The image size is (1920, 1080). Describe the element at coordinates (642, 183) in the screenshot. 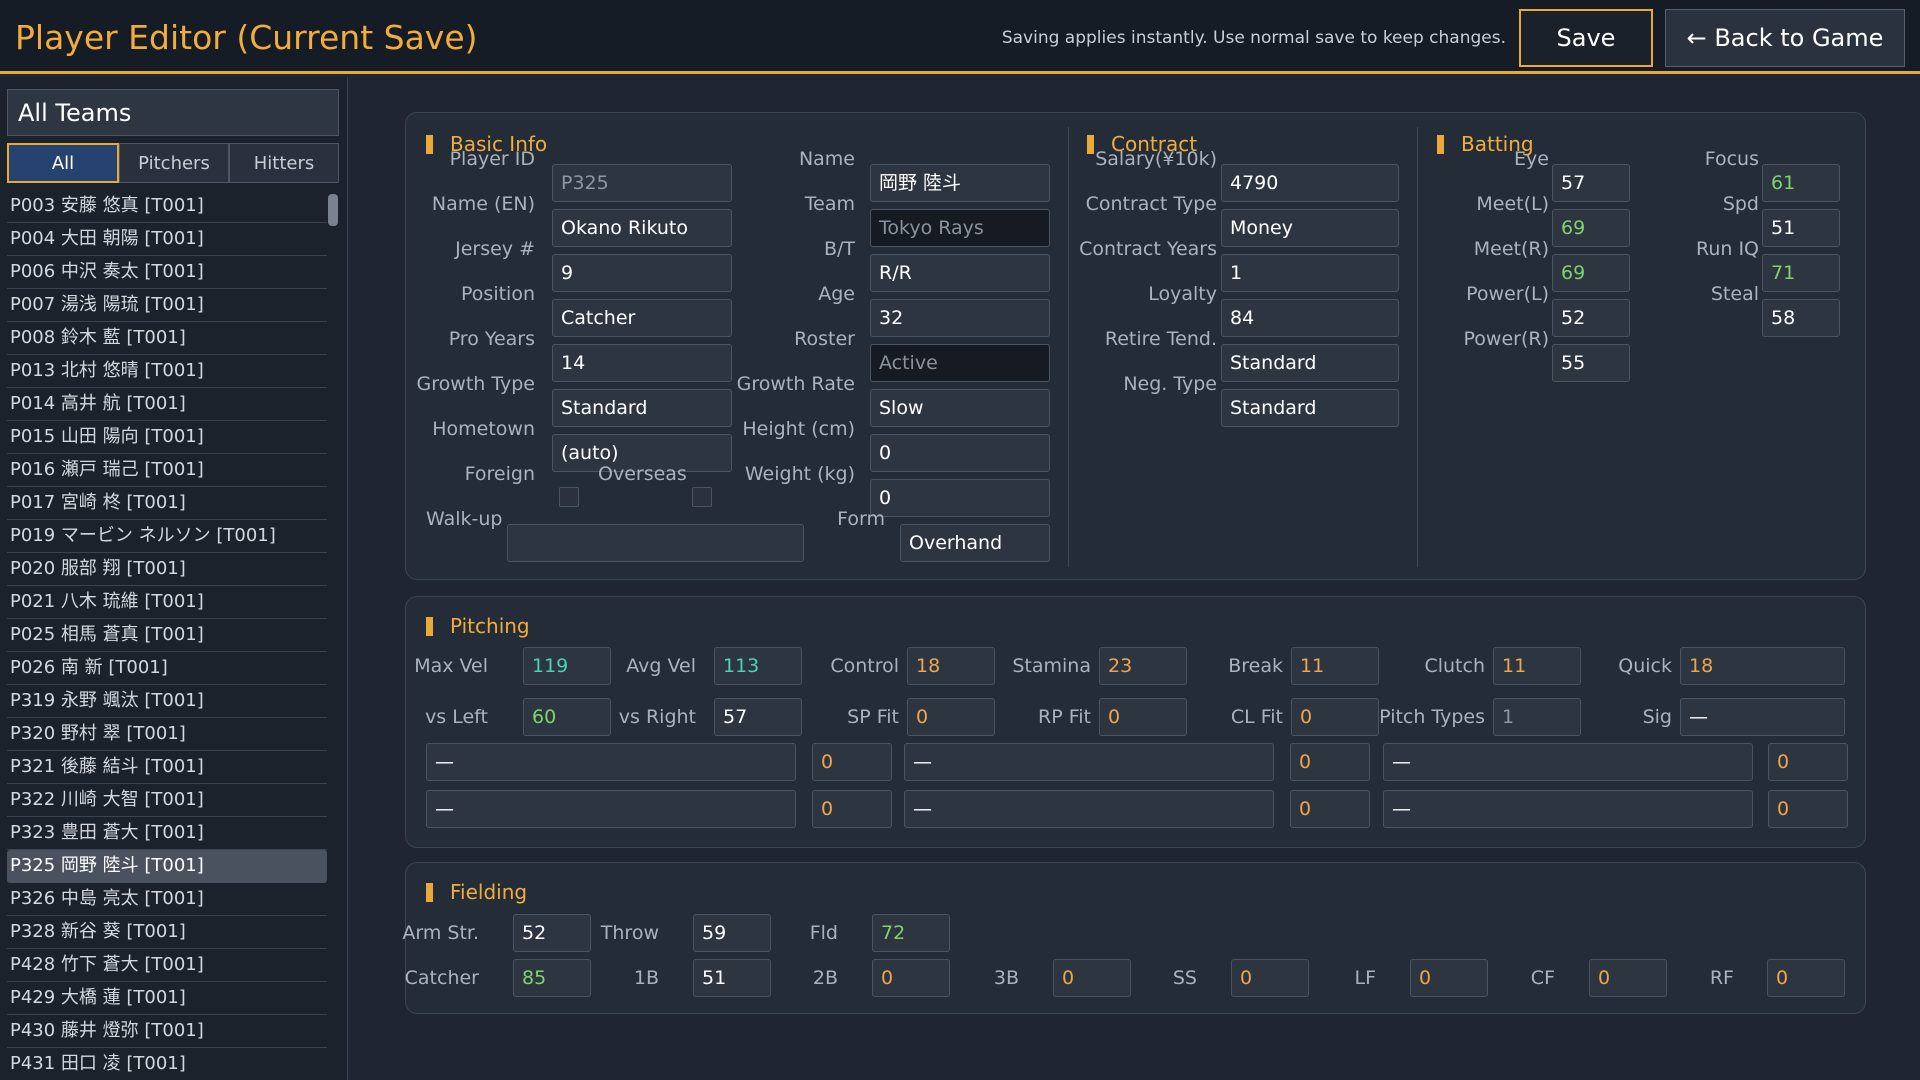

I see `player-id-field: P325` at that location.